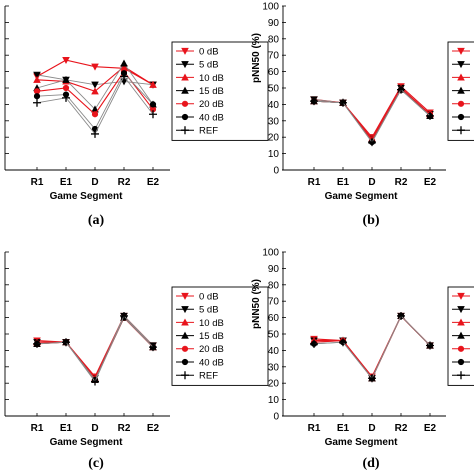 This screenshot has height=474, width=474. Describe the element at coordinates (208, 376) in the screenshot. I see `legend-entry: REF` at that location.